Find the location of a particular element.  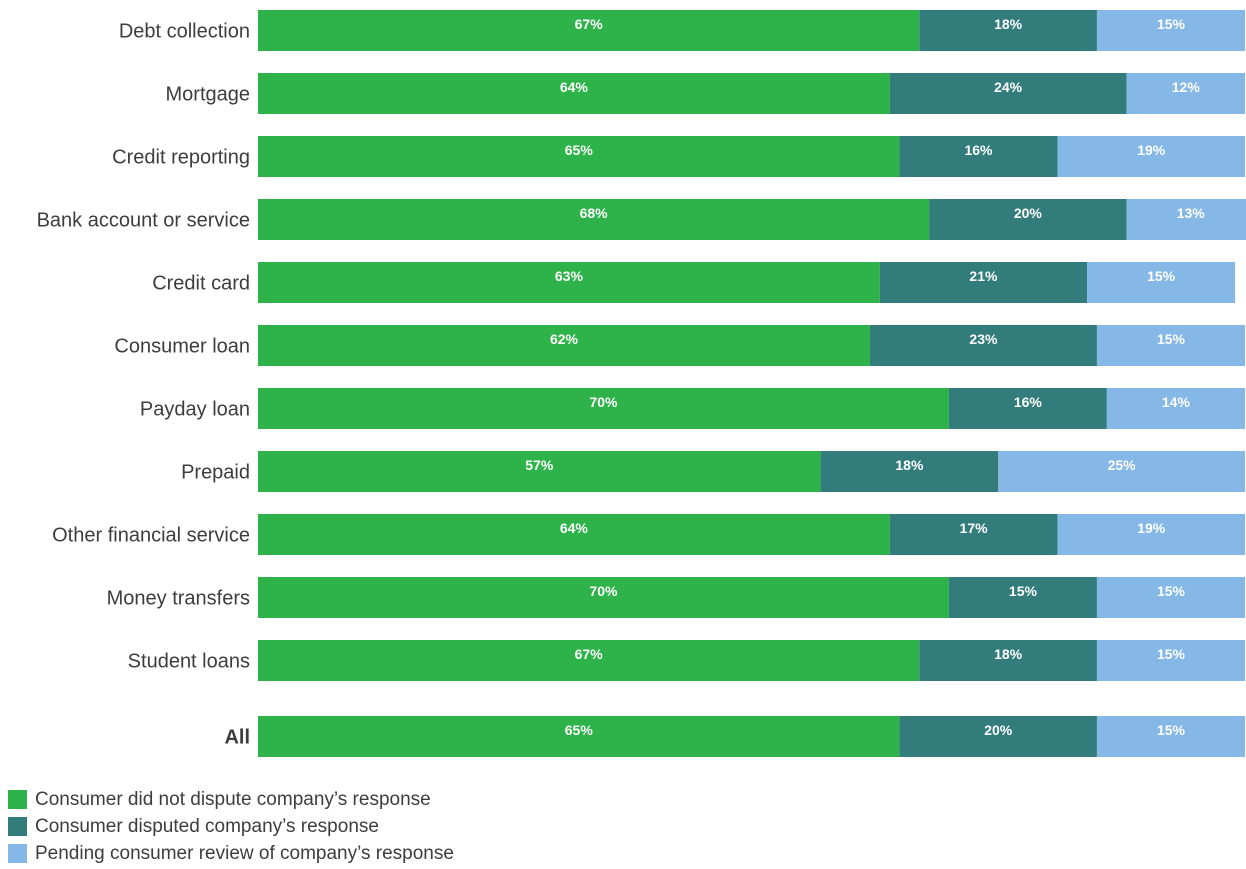

legend-swatch-not-disputed is located at coordinates (17, 799).